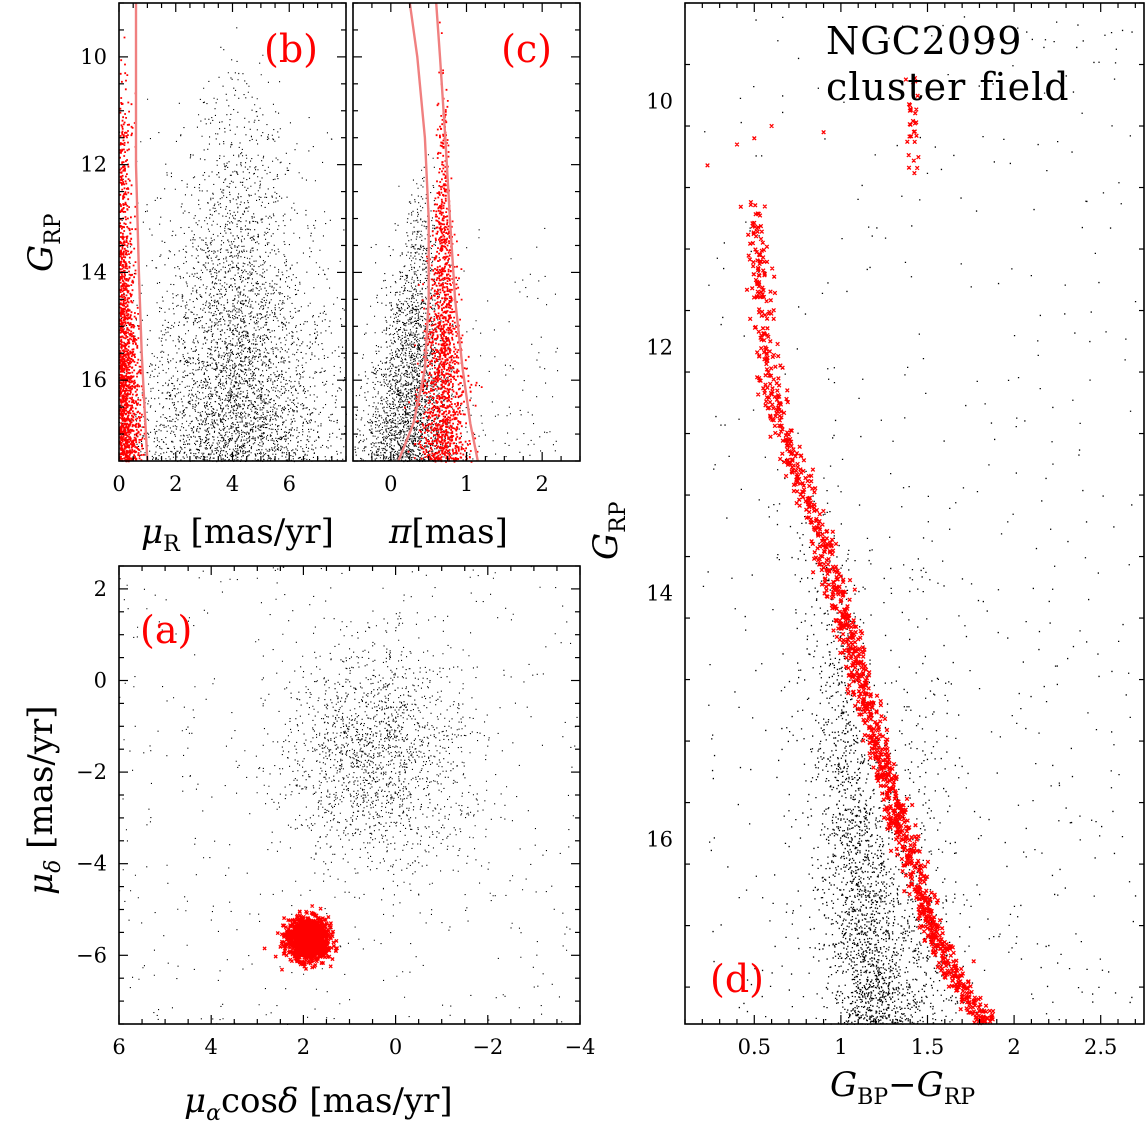  Describe the element at coordinates (737, 979) in the screenshot. I see `panel-d-tag: (d)` at that location.